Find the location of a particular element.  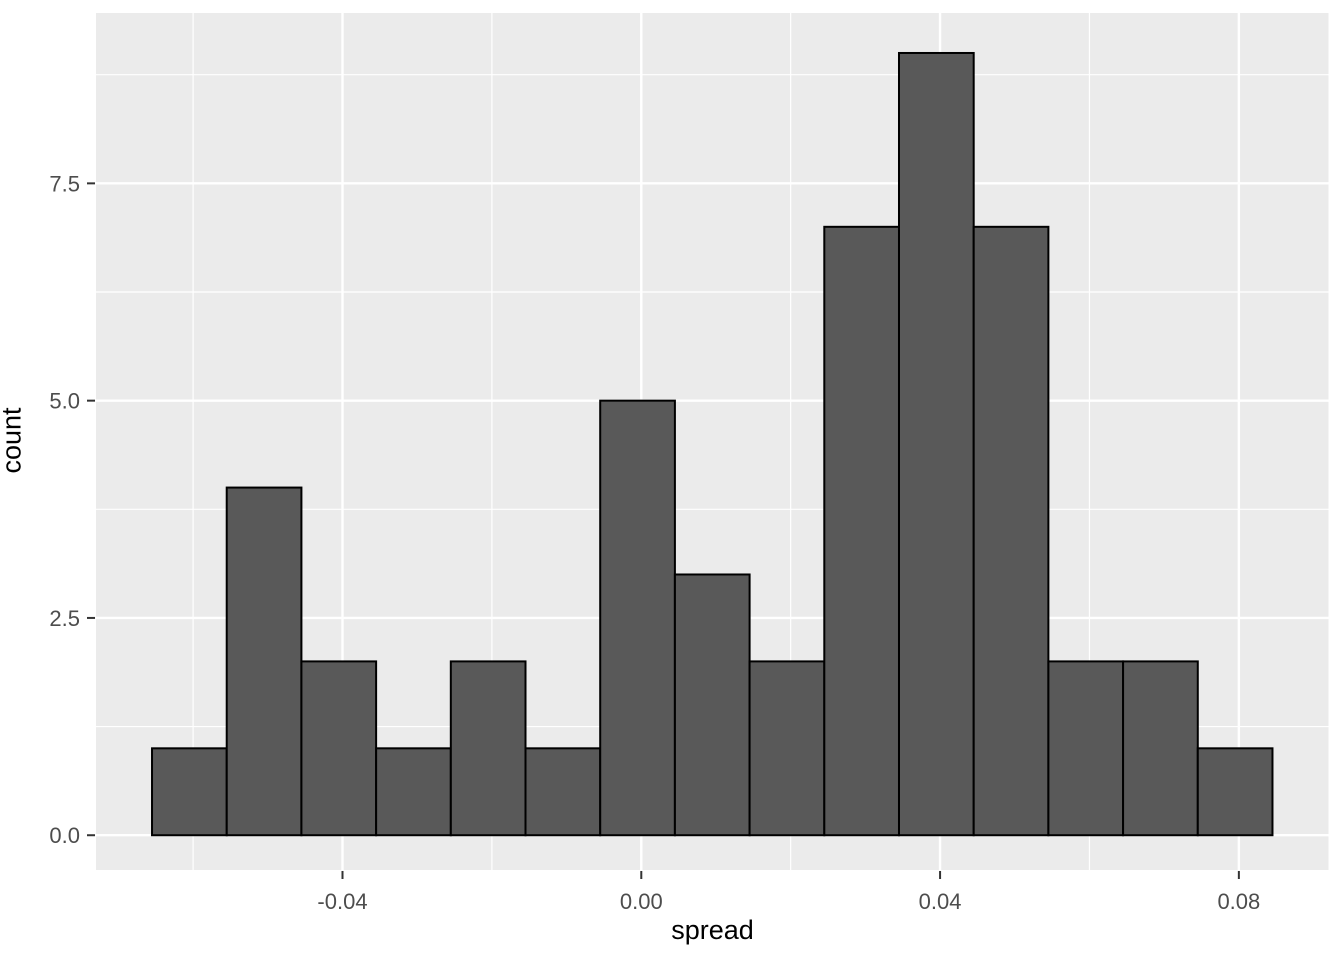

y-tick-label: 2.5 is located at coordinates (64, 618).